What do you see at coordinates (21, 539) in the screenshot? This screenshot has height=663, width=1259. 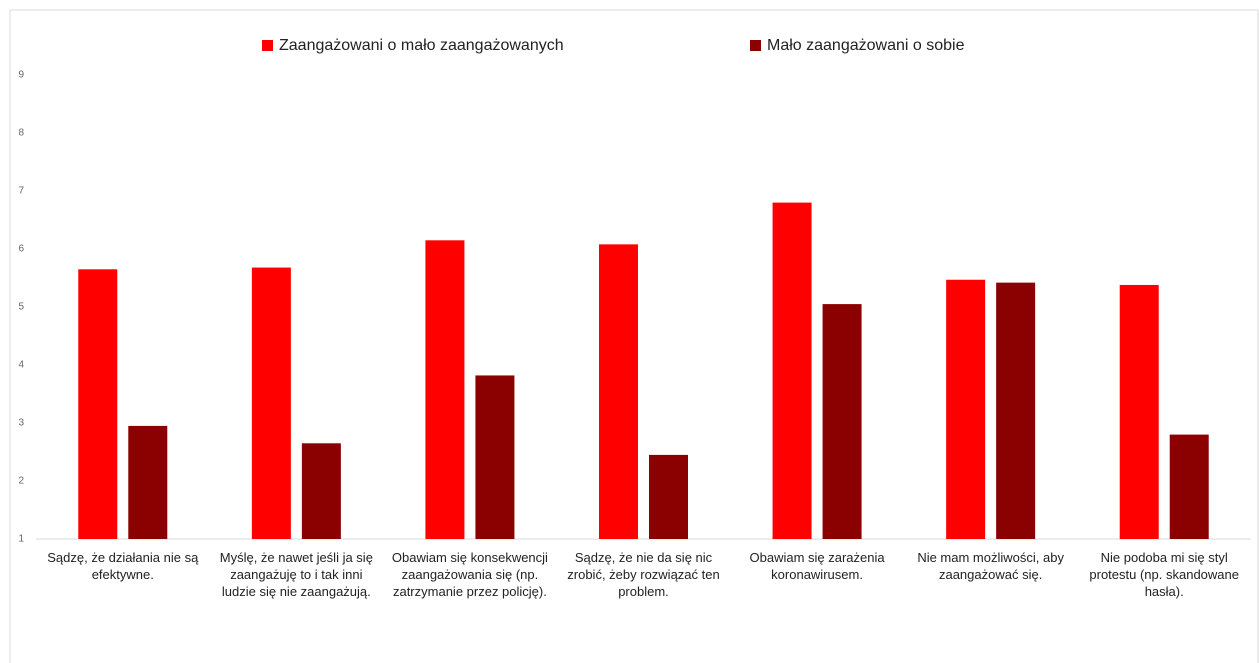 I see `y-tick-label: 1` at bounding box center [21, 539].